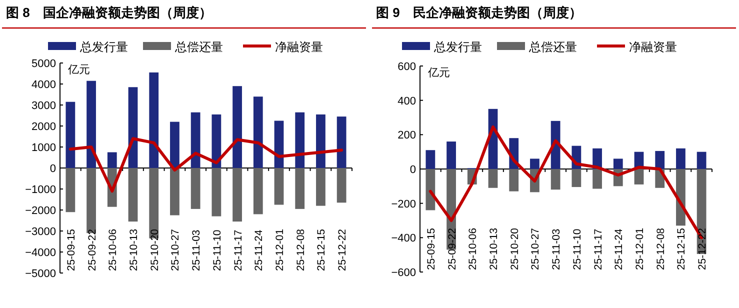 The height and width of the screenshot is (308, 739). Describe the element at coordinates (40, 274) in the screenshot. I see `y-tick-label: −5000` at that location.